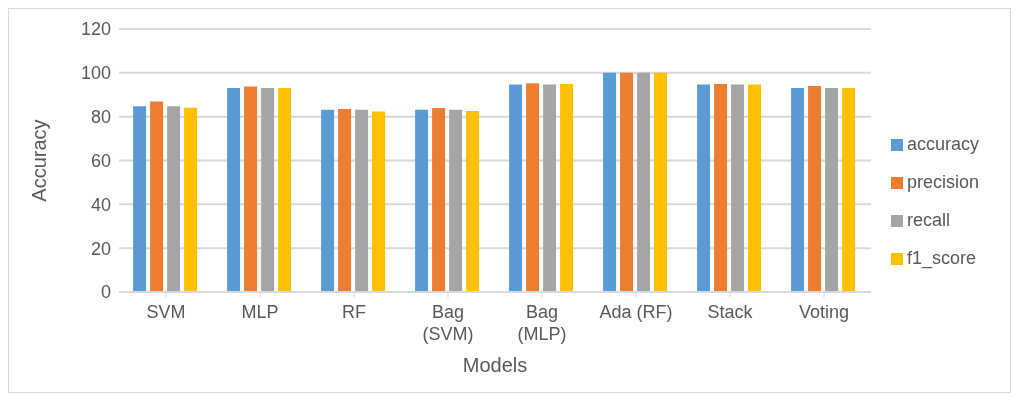 The width and height of the screenshot is (1019, 401). I want to click on y-tick-label: 80, so click(100, 117).